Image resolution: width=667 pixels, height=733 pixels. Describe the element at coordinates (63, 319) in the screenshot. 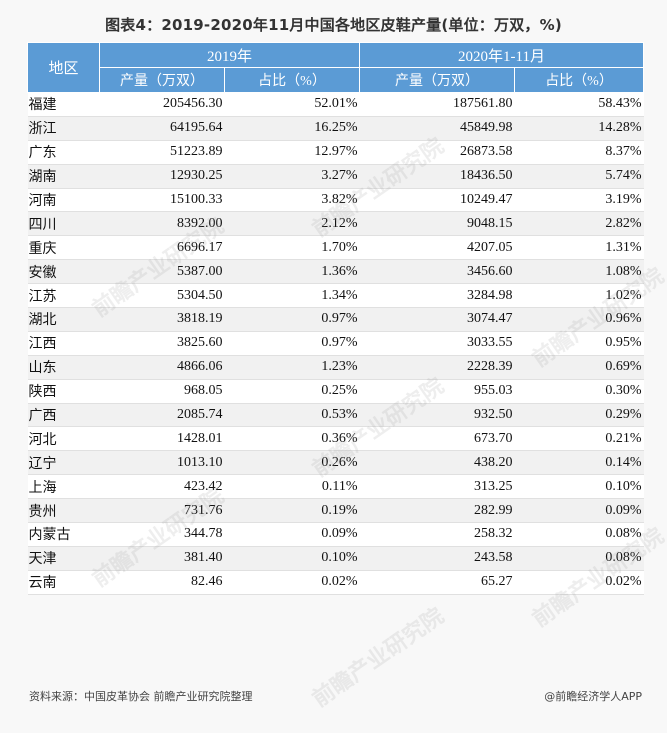

I see `region-cell: 湖北` at that location.